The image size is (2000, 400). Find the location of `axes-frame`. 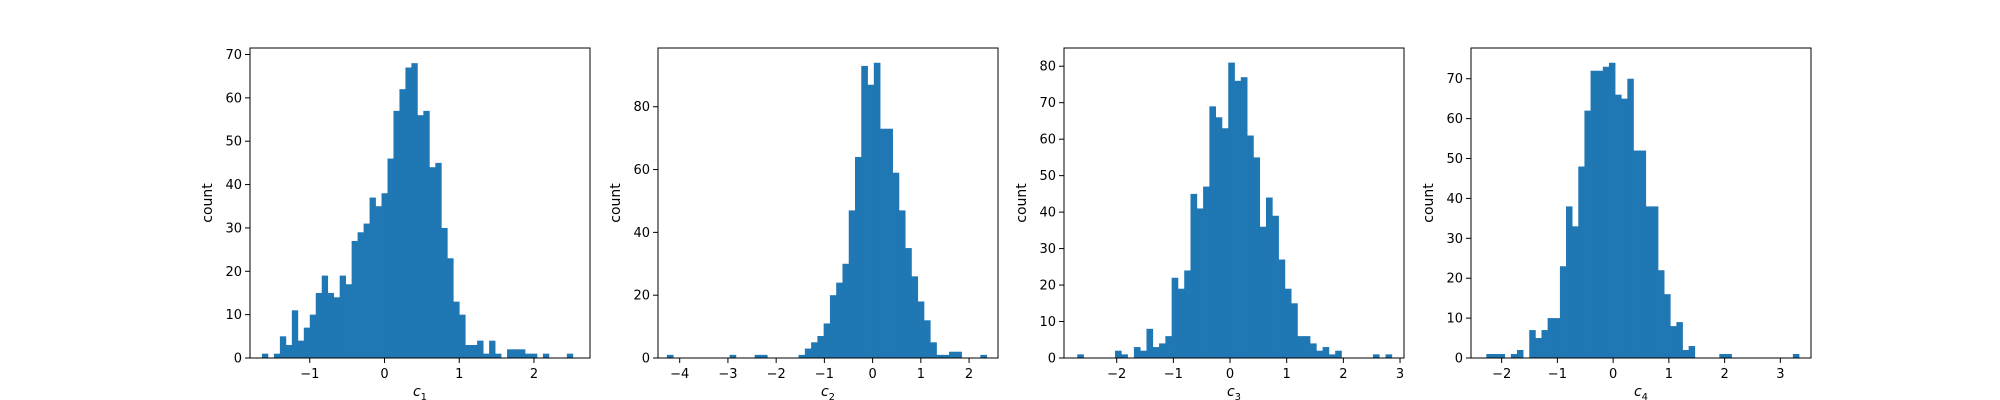

axes-frame is located at coordinates (1234, 203).